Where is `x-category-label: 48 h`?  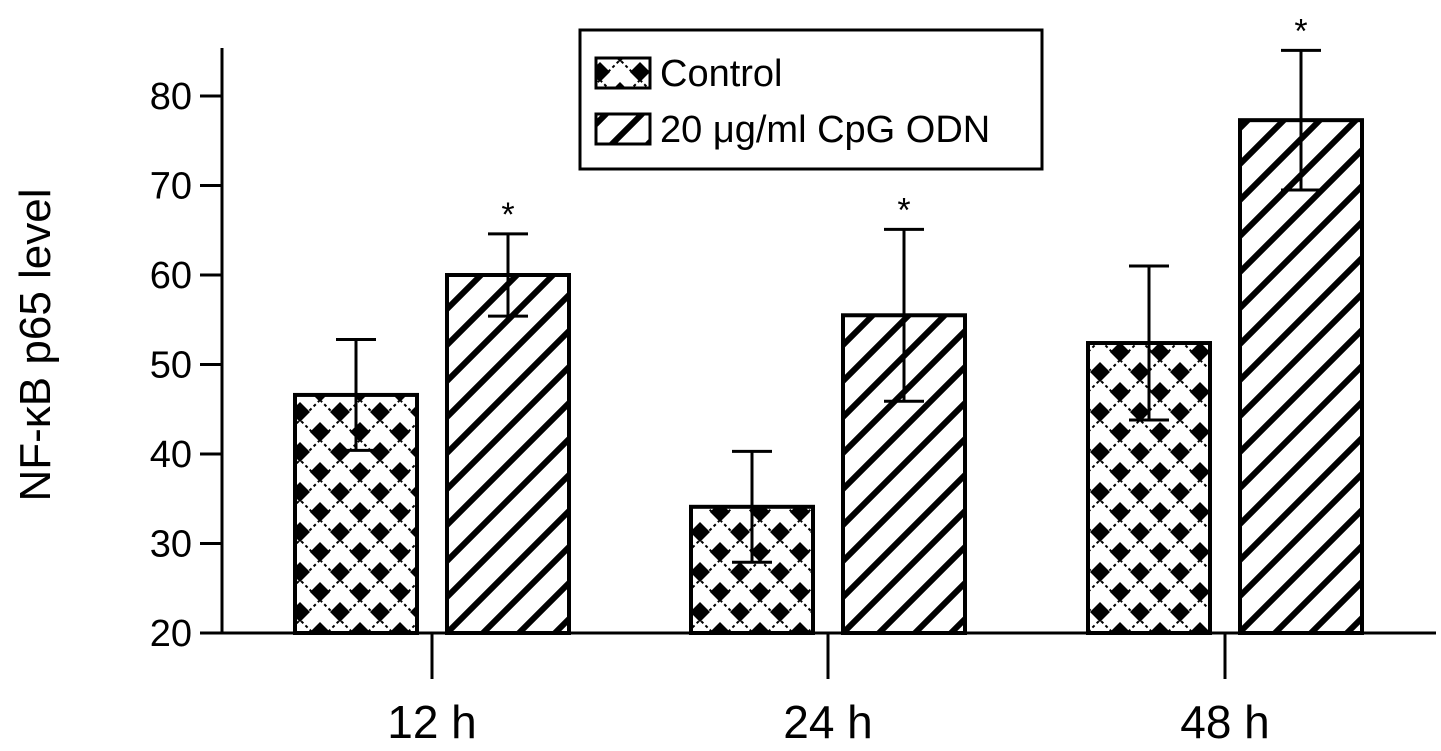
x-category-label: 48 h is located at coordinates (1225, 722).